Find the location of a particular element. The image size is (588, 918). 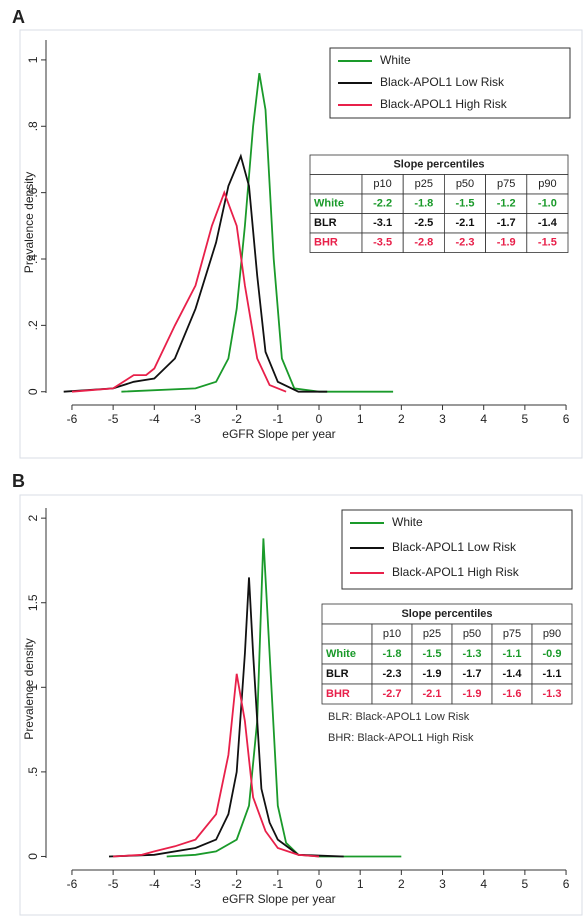

annotation: BLR: Black-APOL1 Low Risk is located at coordinates (399, 717).